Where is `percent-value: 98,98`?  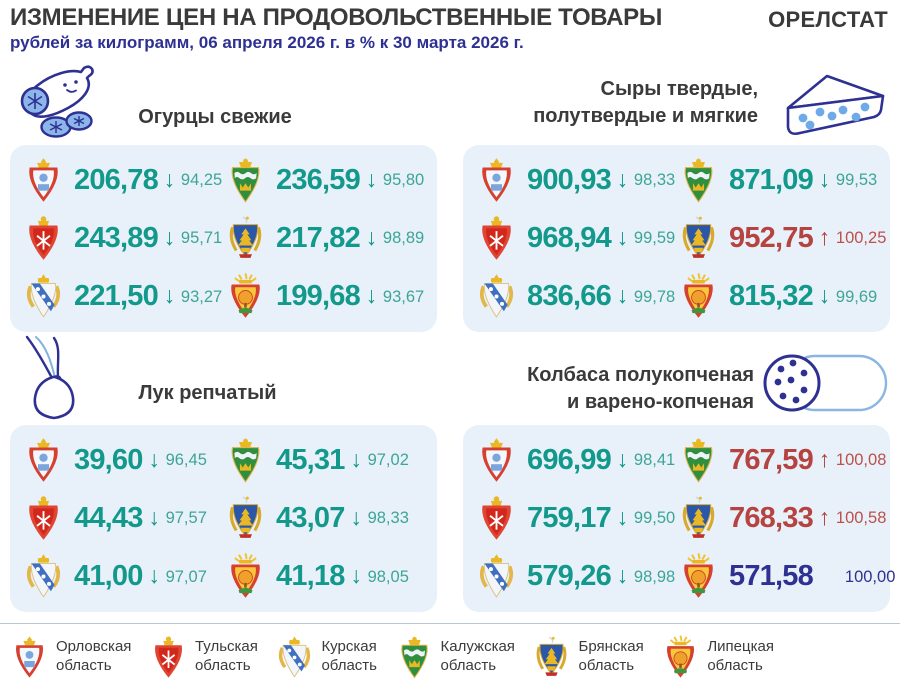
percent-value: 98,98 is located at coordinates (654, 576).